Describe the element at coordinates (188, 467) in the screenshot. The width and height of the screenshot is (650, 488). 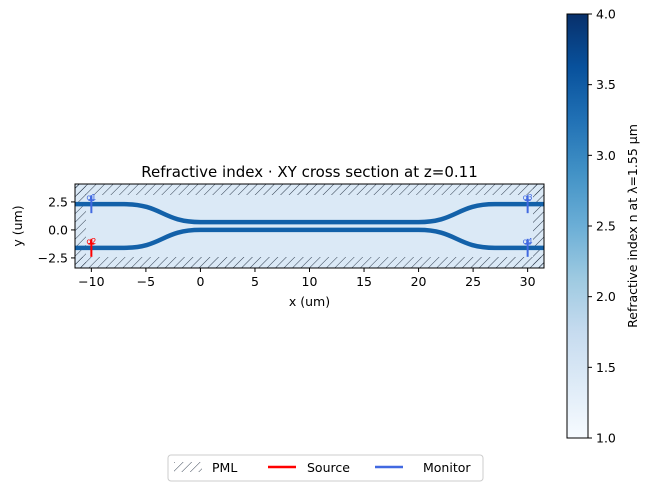
I see `legend-pml-swatch` at that location.